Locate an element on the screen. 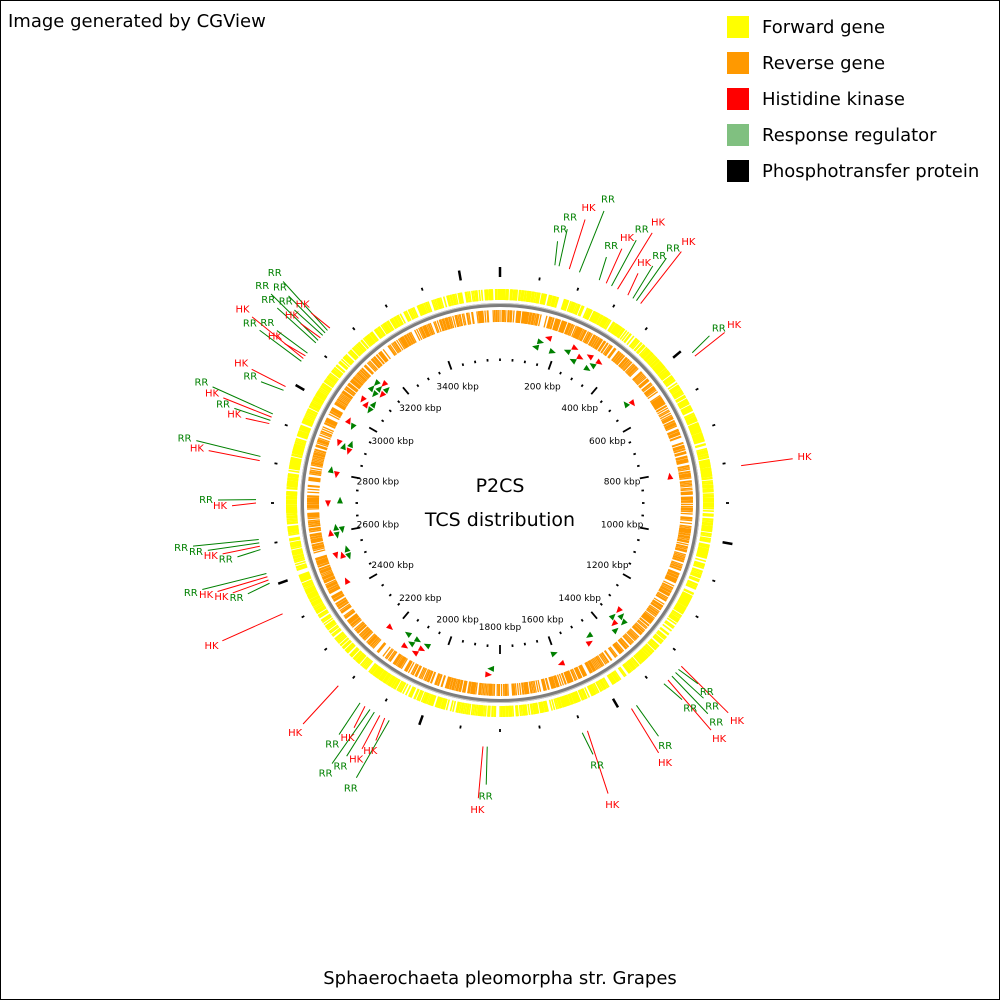 This screenshot has height=1000, width=1000. inner-tick-ring is located at coordinates (500, 506).